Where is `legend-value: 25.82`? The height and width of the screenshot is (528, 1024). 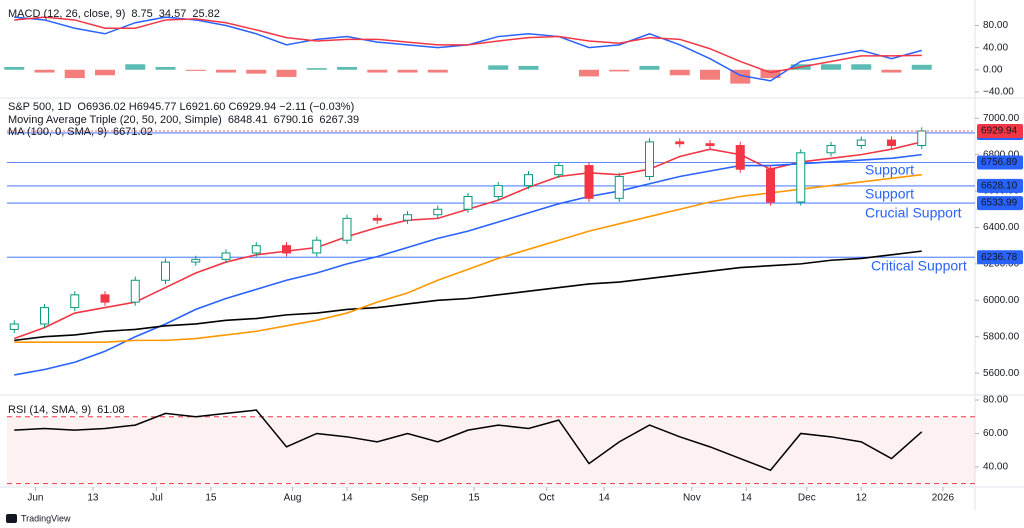
legend-value: 25.82 is located at coordinates (206, 14).